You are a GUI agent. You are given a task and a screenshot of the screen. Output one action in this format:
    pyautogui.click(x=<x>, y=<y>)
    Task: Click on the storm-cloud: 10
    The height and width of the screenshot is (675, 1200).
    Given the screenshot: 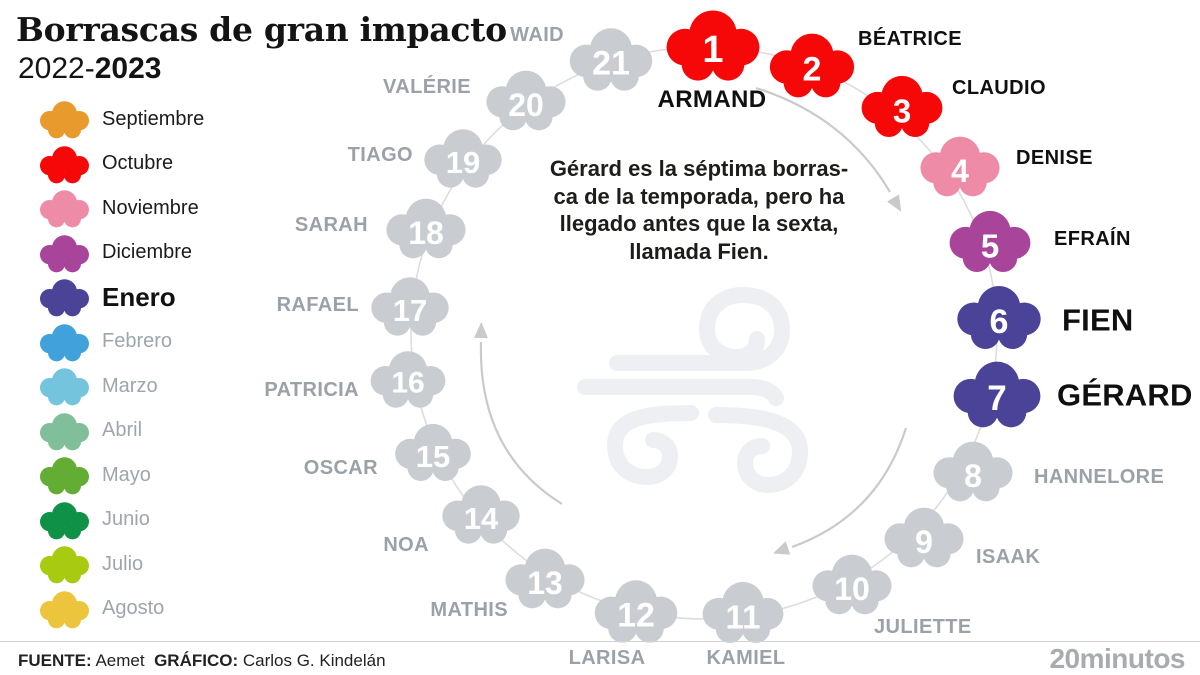 What is the action you would take?
    pyautogui.click(x=852, y=584)
    